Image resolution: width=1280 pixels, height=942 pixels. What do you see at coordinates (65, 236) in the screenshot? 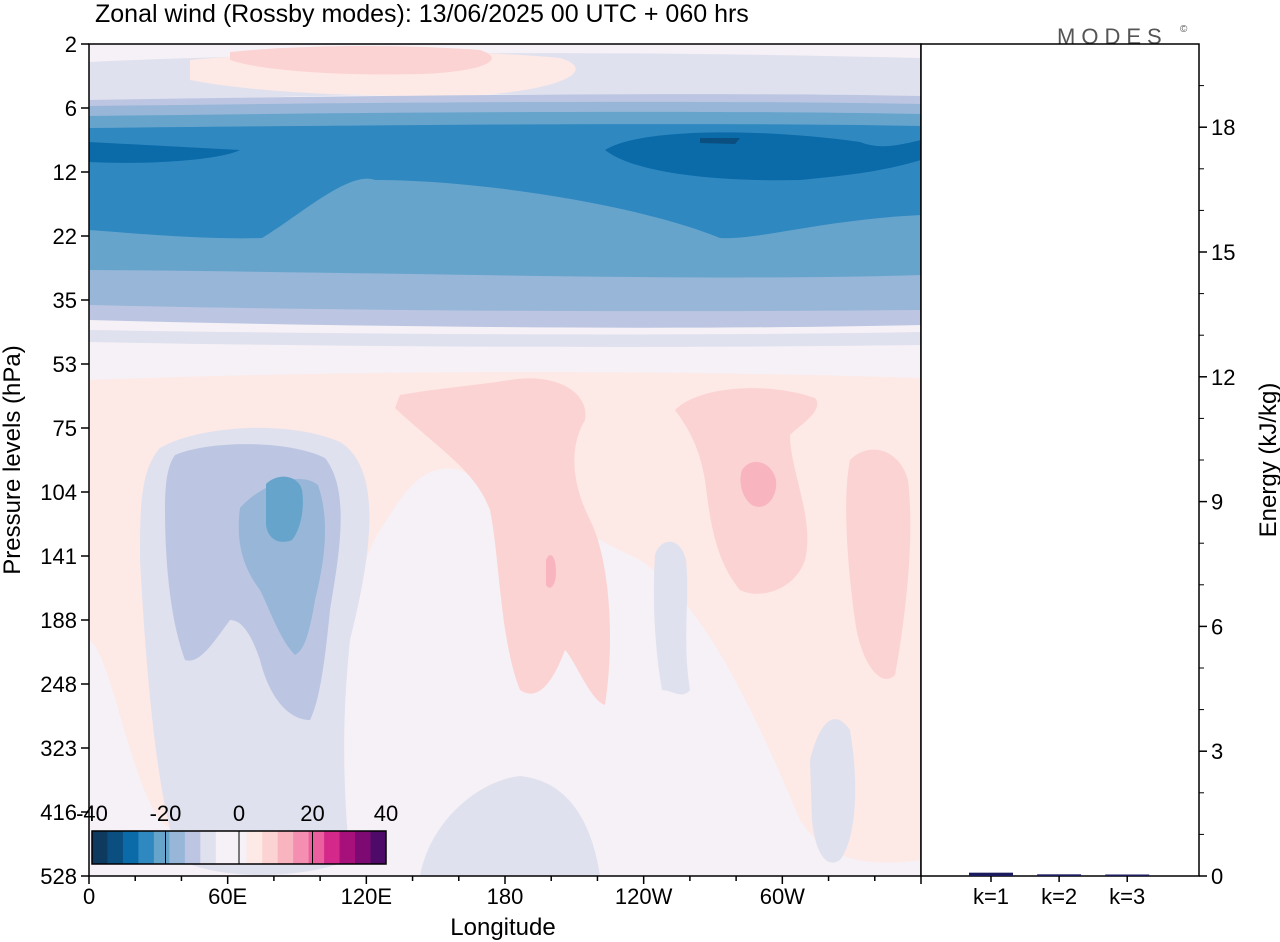
I see `y-tick-label: 22` at bounding box center [65, 236].